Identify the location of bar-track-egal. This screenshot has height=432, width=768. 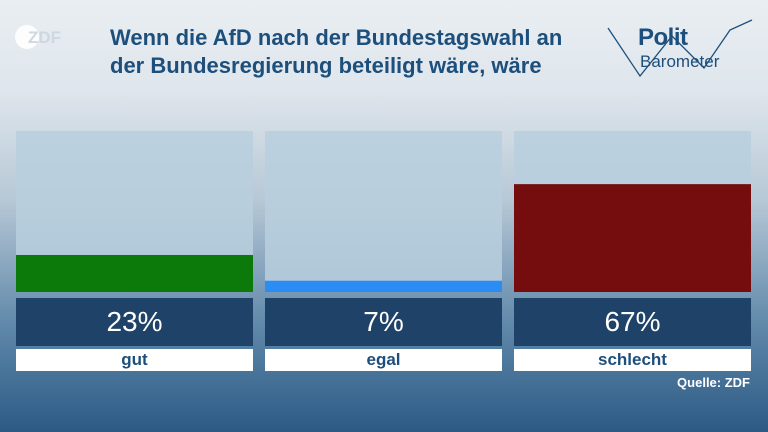
(383, 211).